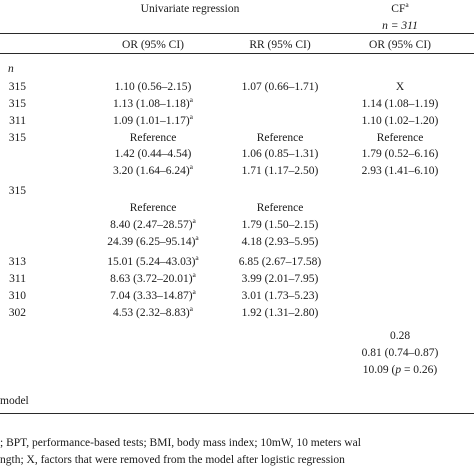 Image resolution: width=474 pixels, height=474 pixels. I want to click on univariate-regression-header: Univariate regression, so click(190, 9).